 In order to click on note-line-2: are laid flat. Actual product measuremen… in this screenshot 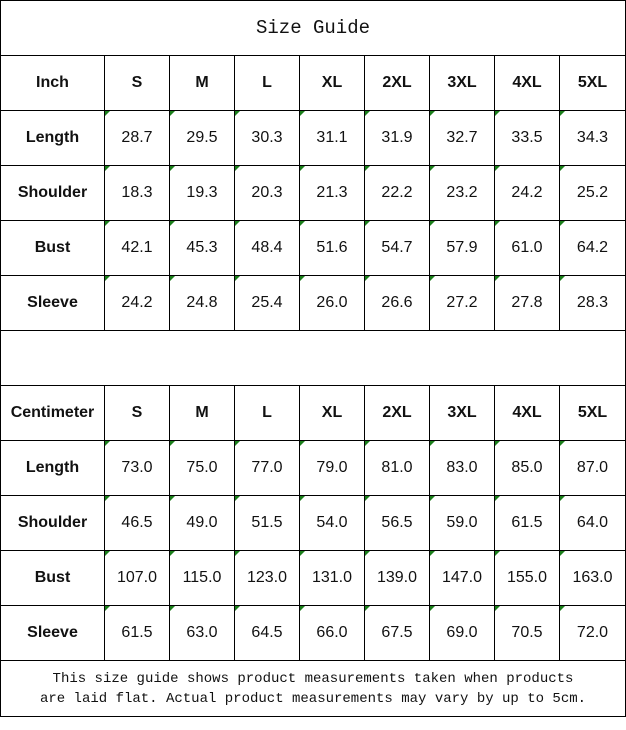, I will do `click(313, 698)`.